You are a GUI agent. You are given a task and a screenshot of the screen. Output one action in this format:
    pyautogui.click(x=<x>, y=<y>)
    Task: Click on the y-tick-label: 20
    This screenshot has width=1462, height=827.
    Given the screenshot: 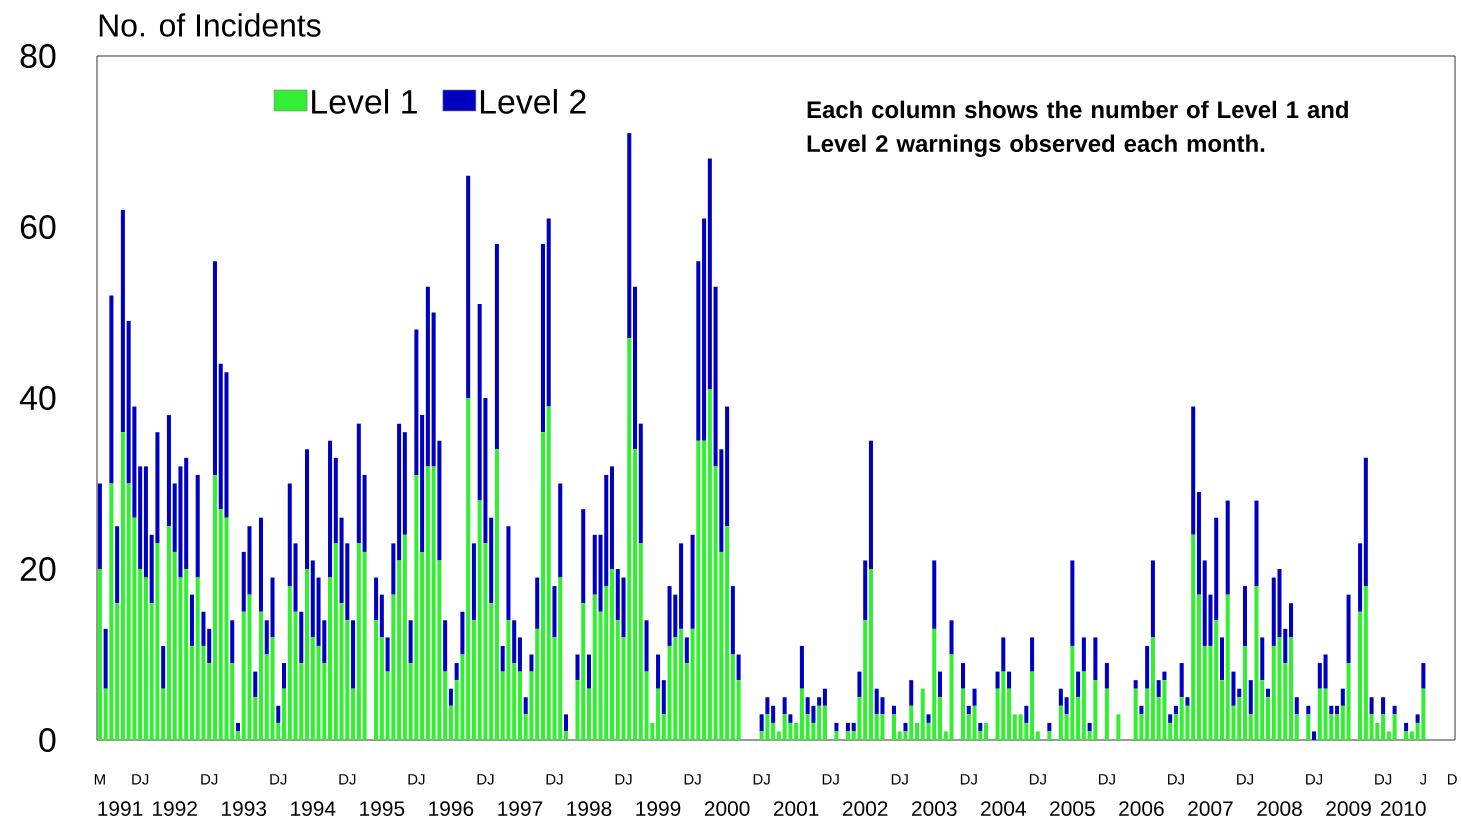 What is the action you would take?
    pyautogui.click(x=38, y=569)
    